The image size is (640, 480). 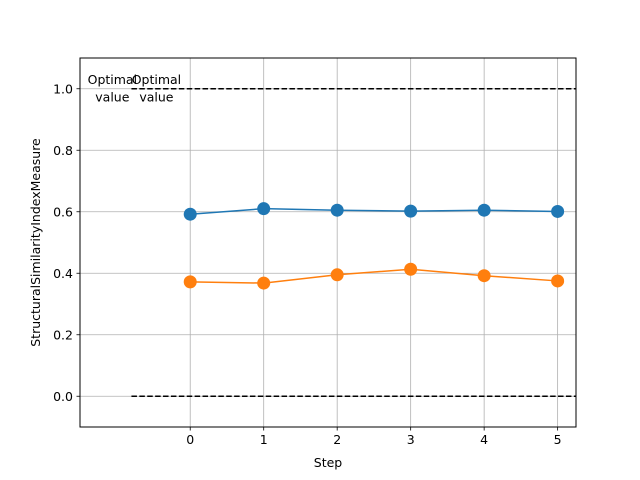 I want to click on y-tick-label: 1.0, so click(x=63, y=88).